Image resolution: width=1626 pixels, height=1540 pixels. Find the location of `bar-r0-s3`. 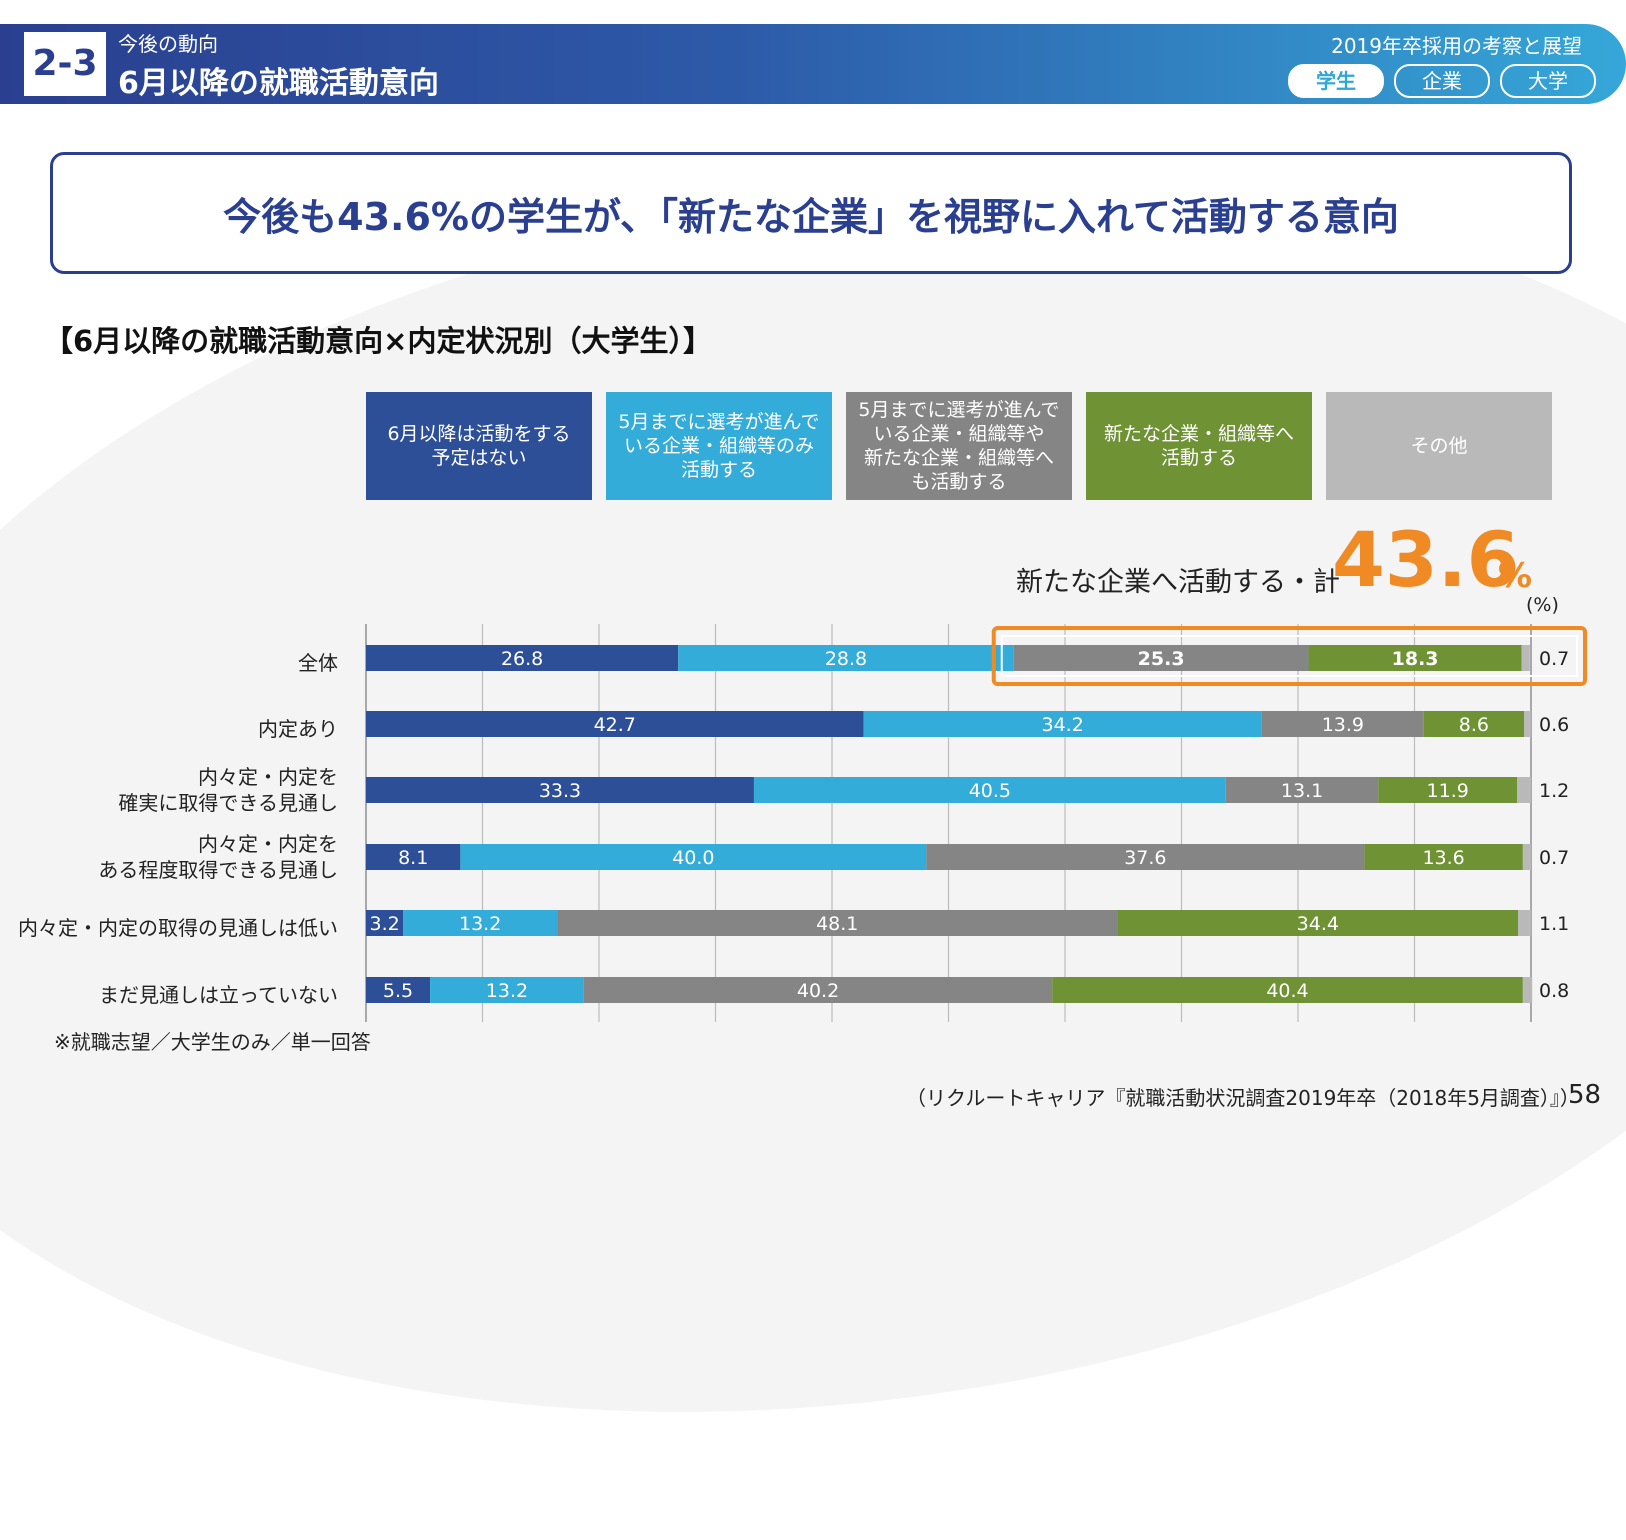

bar-r0-s3 is located at coordinates (1415, 658).